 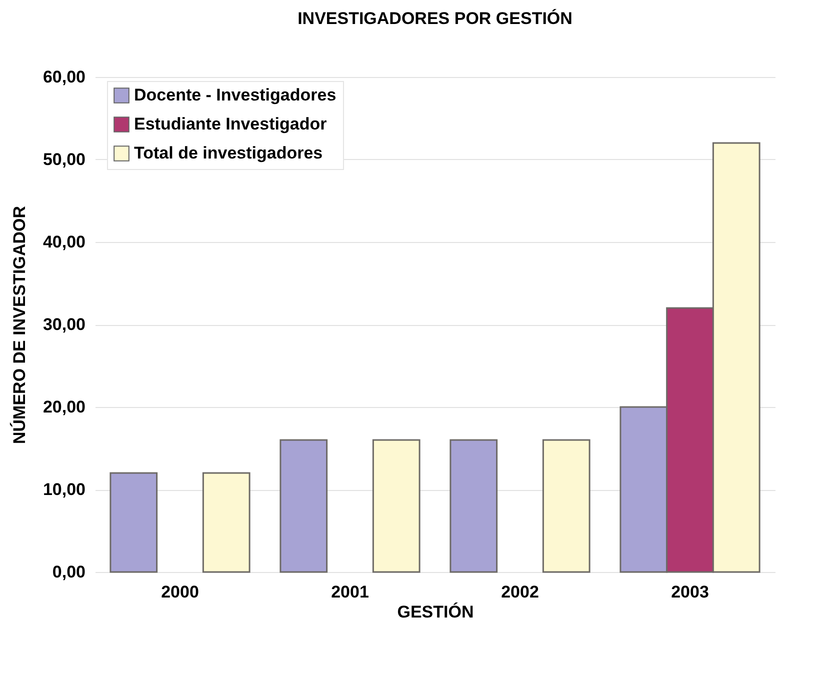 What do you see at coordinates (64, 489) in the screenshot?
I see `y-tick-label: 10,00` at bounding box center [64, 489].